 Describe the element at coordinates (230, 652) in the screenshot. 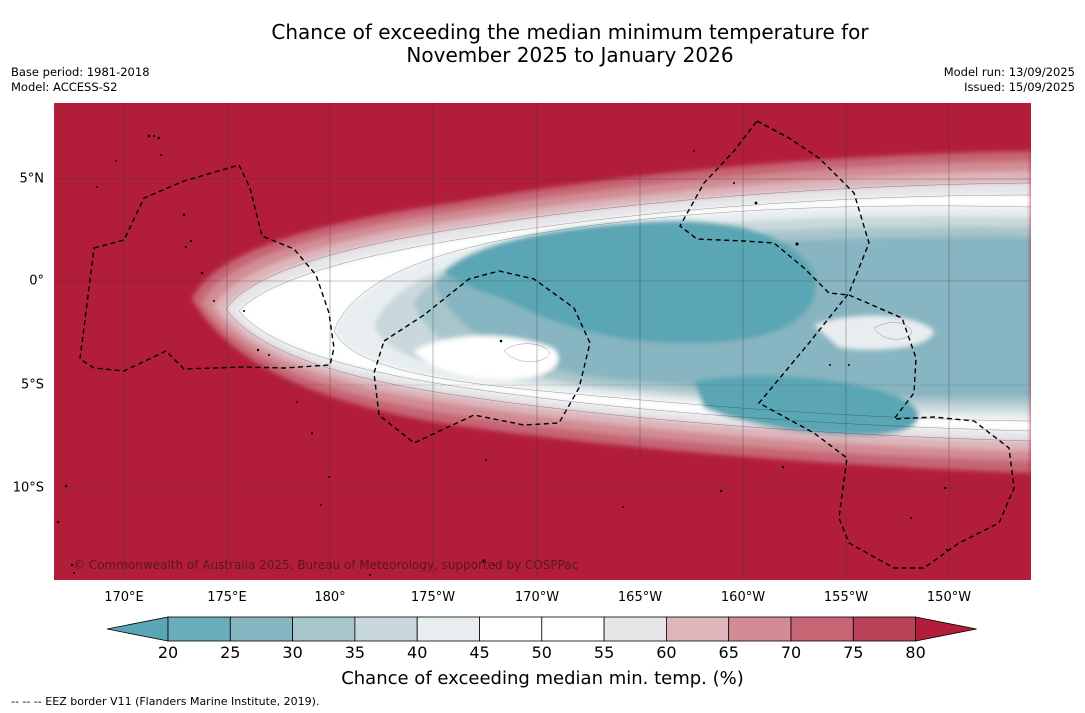

I see `colorbar-tick-label: 25` at that location.